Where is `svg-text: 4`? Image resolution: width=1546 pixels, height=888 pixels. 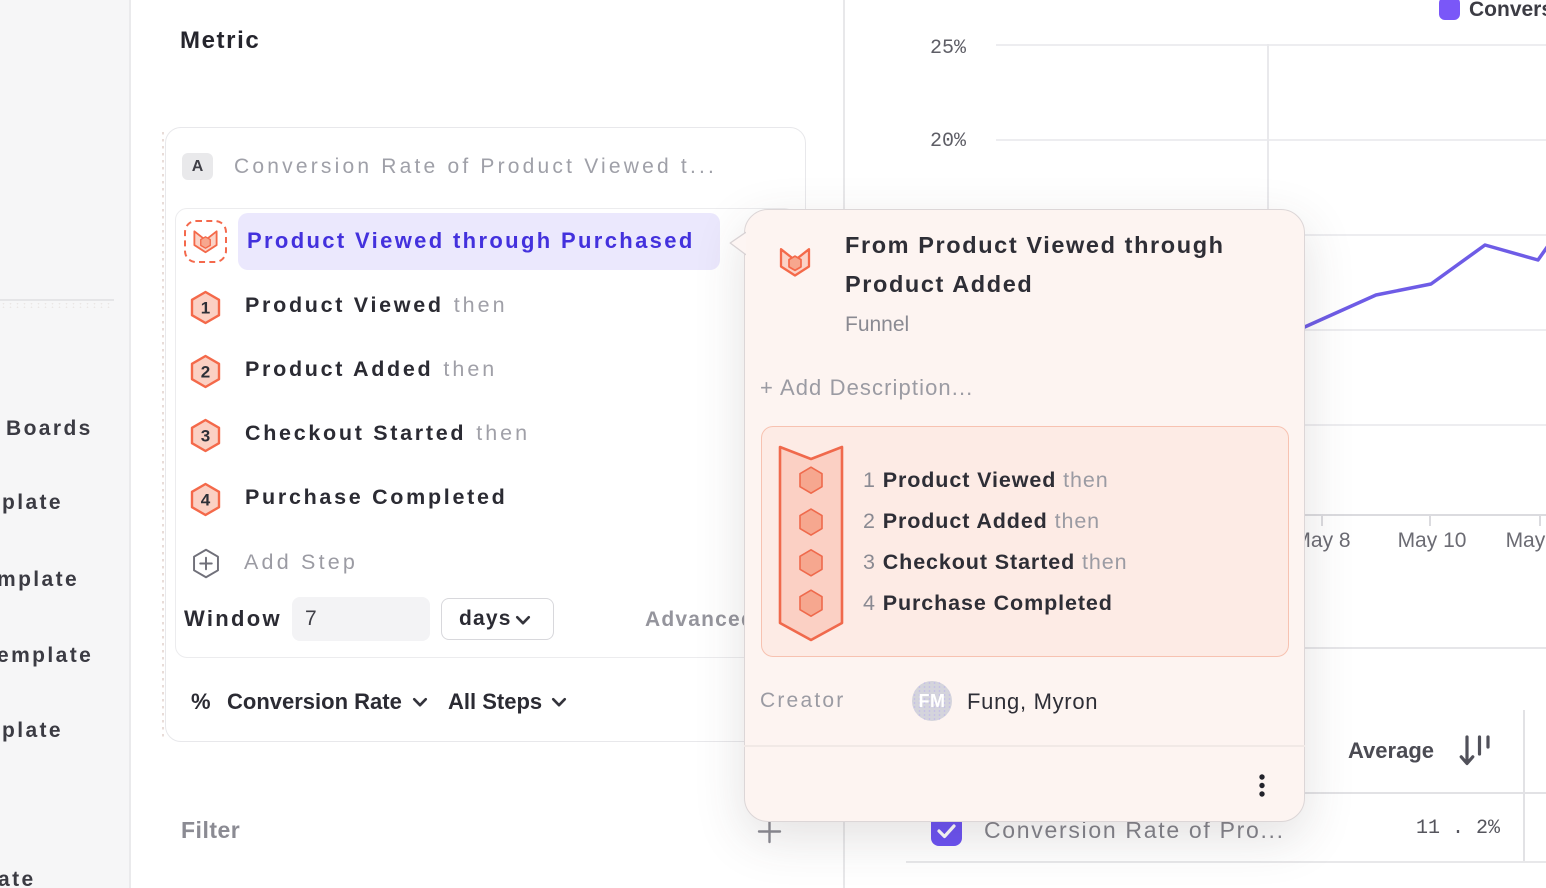
svg-text: 4 is located at coordinates (206, 500).